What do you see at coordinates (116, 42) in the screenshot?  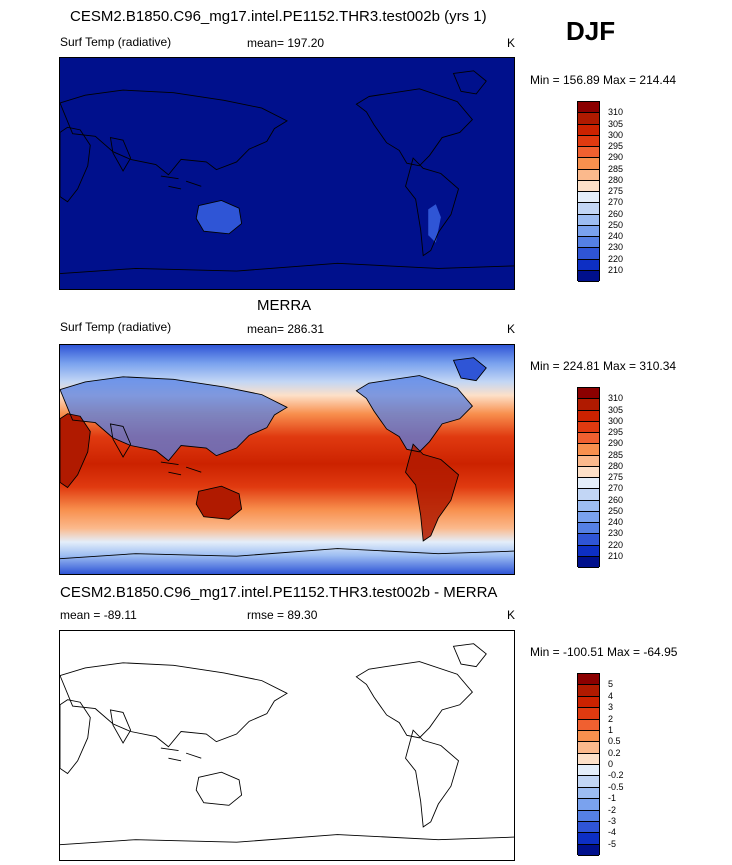 I see `panel1-variable: Surf Temp (radiative)` at bounding box center [116, 42].